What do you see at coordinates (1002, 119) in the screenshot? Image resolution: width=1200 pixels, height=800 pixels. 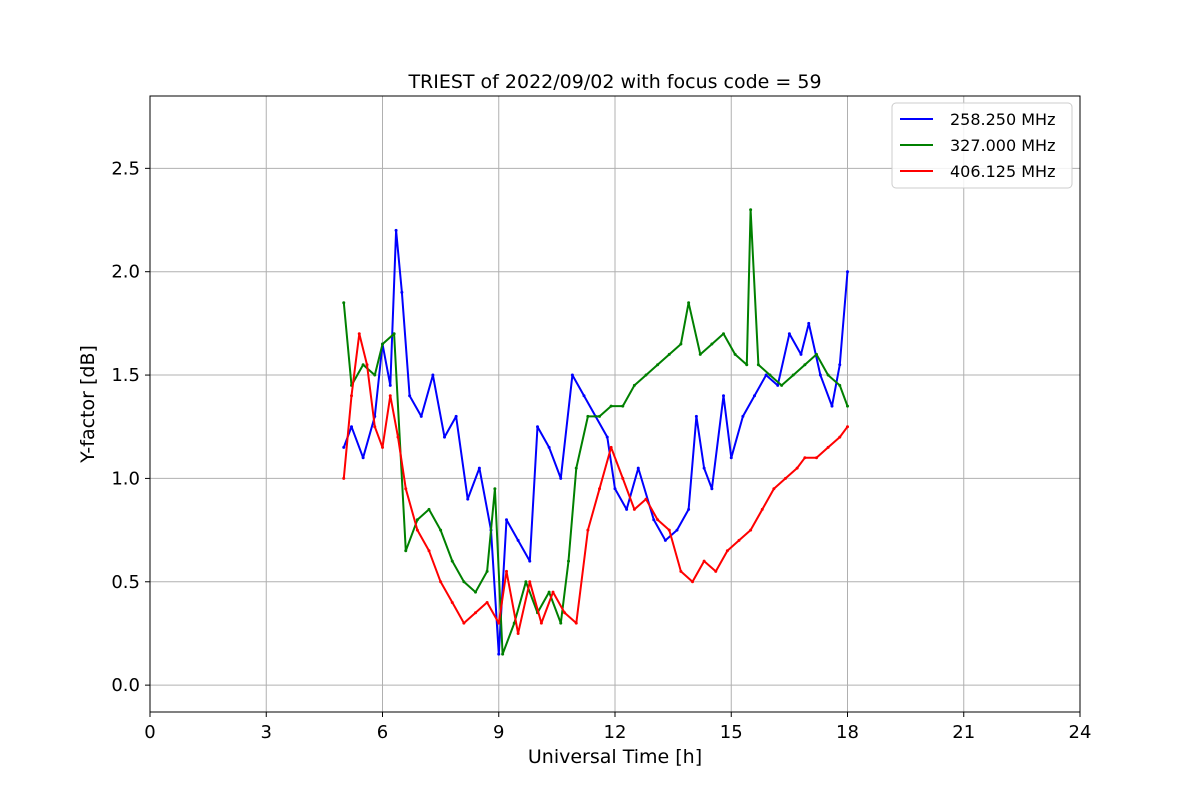 I see `legend-label-258: 258.250 MHz` at bounding box center [1002, 119].